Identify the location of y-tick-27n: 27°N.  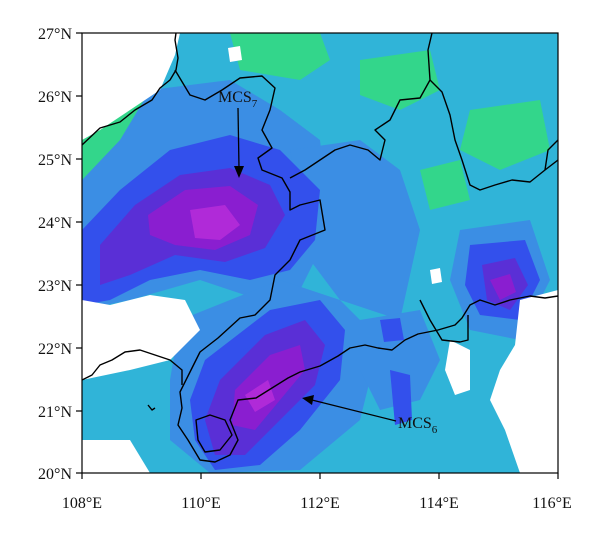
(55, 34).